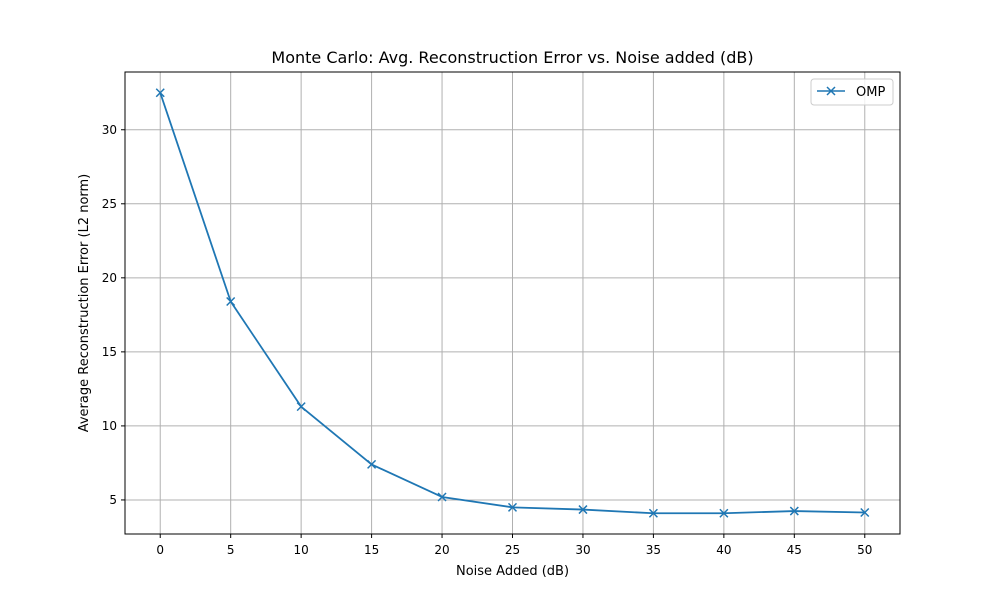 This screenshot has width=1000, height=604. I want to click on y-axis-label: Average Reconstruction Error (L2 norm), so click(84, 303).